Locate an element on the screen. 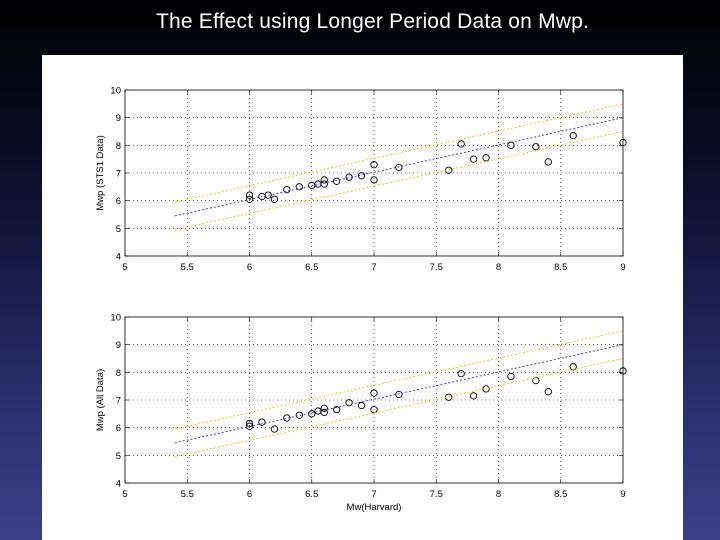 This screenshot has width=720, height=540. y-axis-label: Mwp (All Data) is located at coordinates (100, 400).